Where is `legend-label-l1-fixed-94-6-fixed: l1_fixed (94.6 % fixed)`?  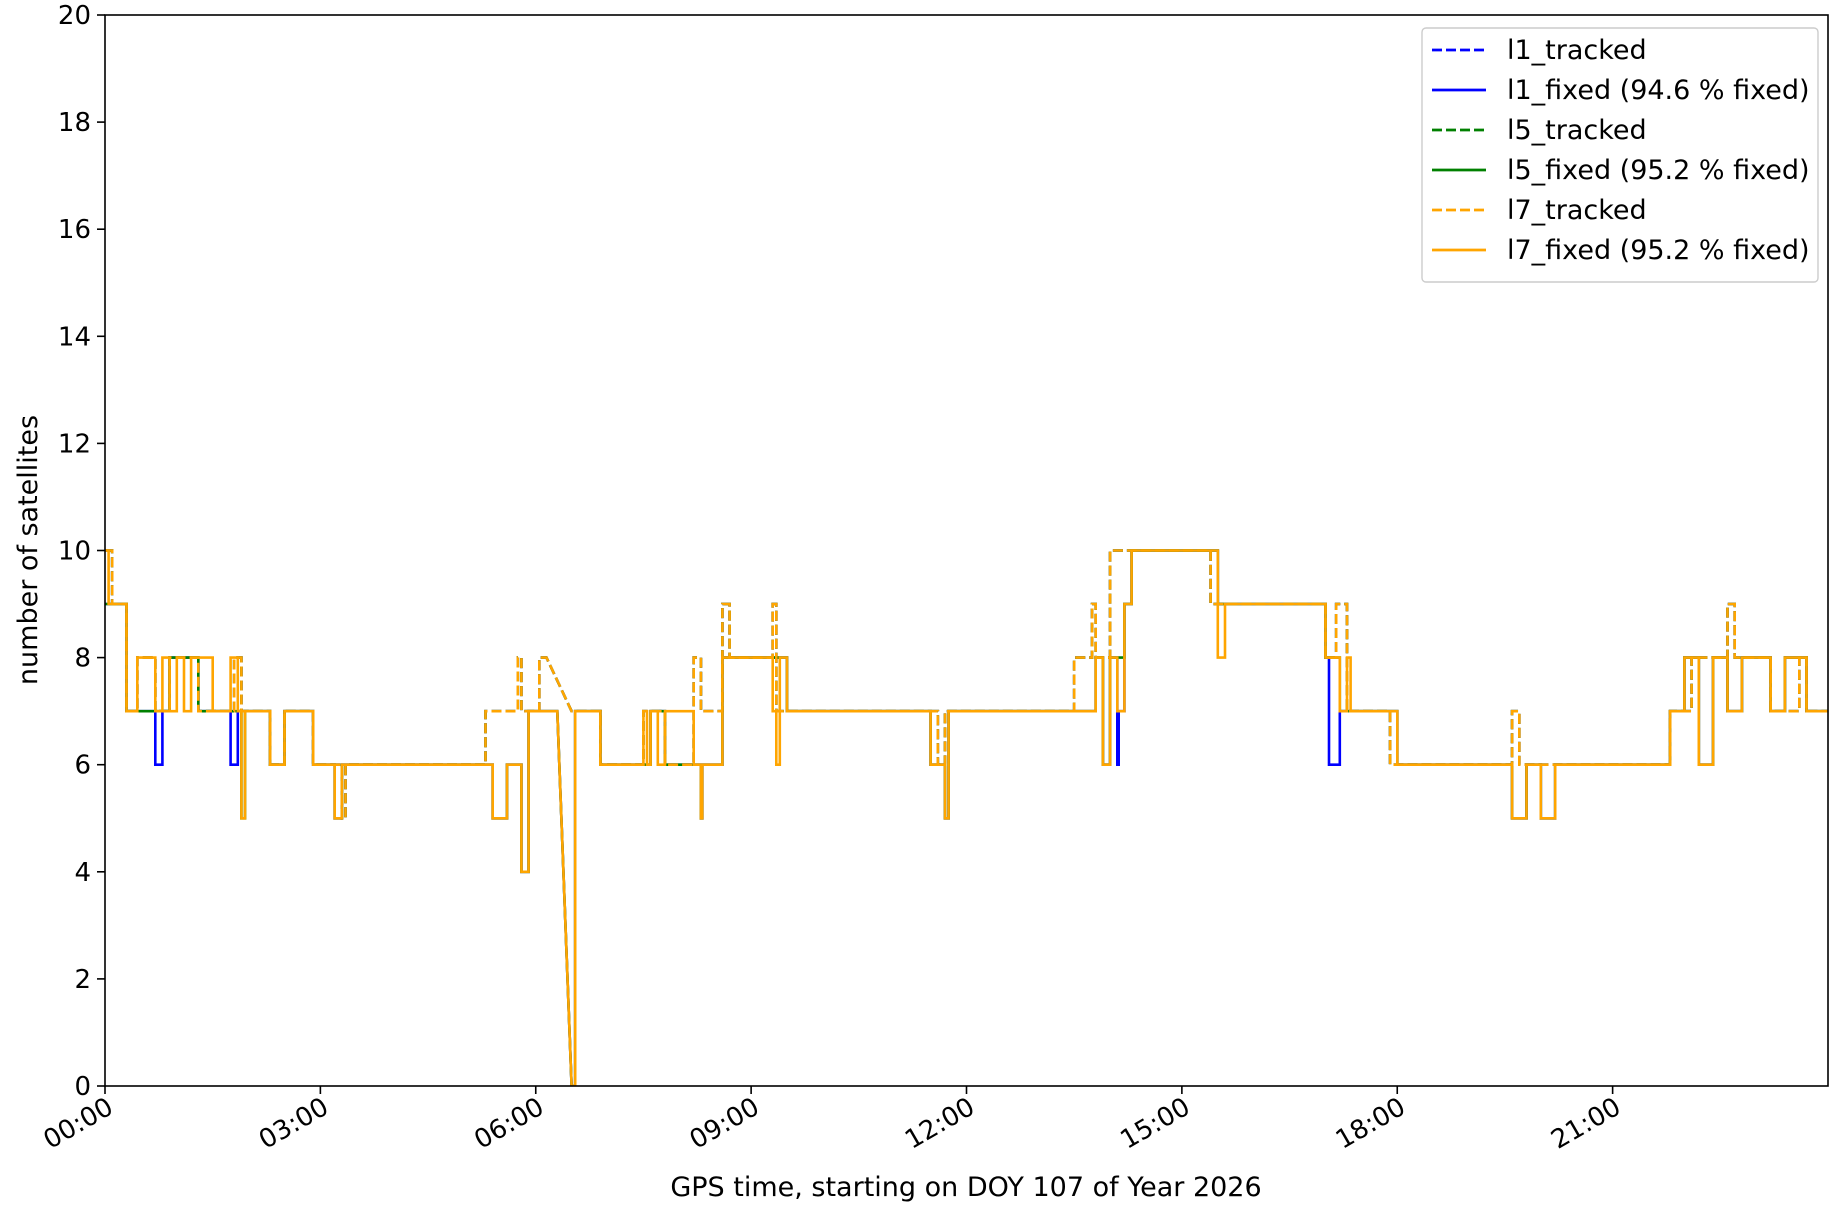
legend-label-l1-fixed-94-6-fixed: l1_fixed (94.6 % fixed) is located at coordinates (1658, 90).